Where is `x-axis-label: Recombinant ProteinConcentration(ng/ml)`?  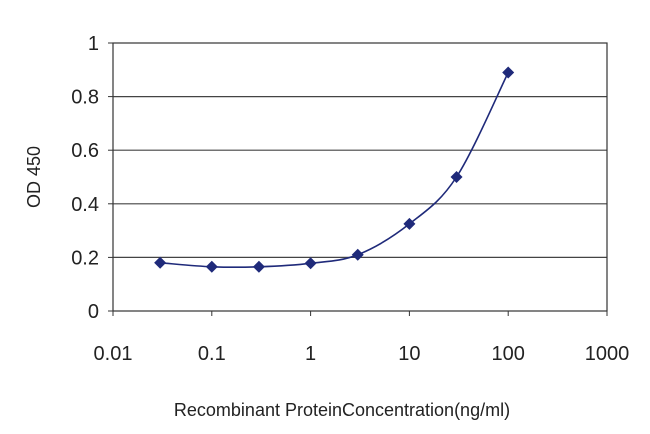
x-axis-label: Recombinant ProteinConcentration(ng/ml) is located at coordinates (342, 410).